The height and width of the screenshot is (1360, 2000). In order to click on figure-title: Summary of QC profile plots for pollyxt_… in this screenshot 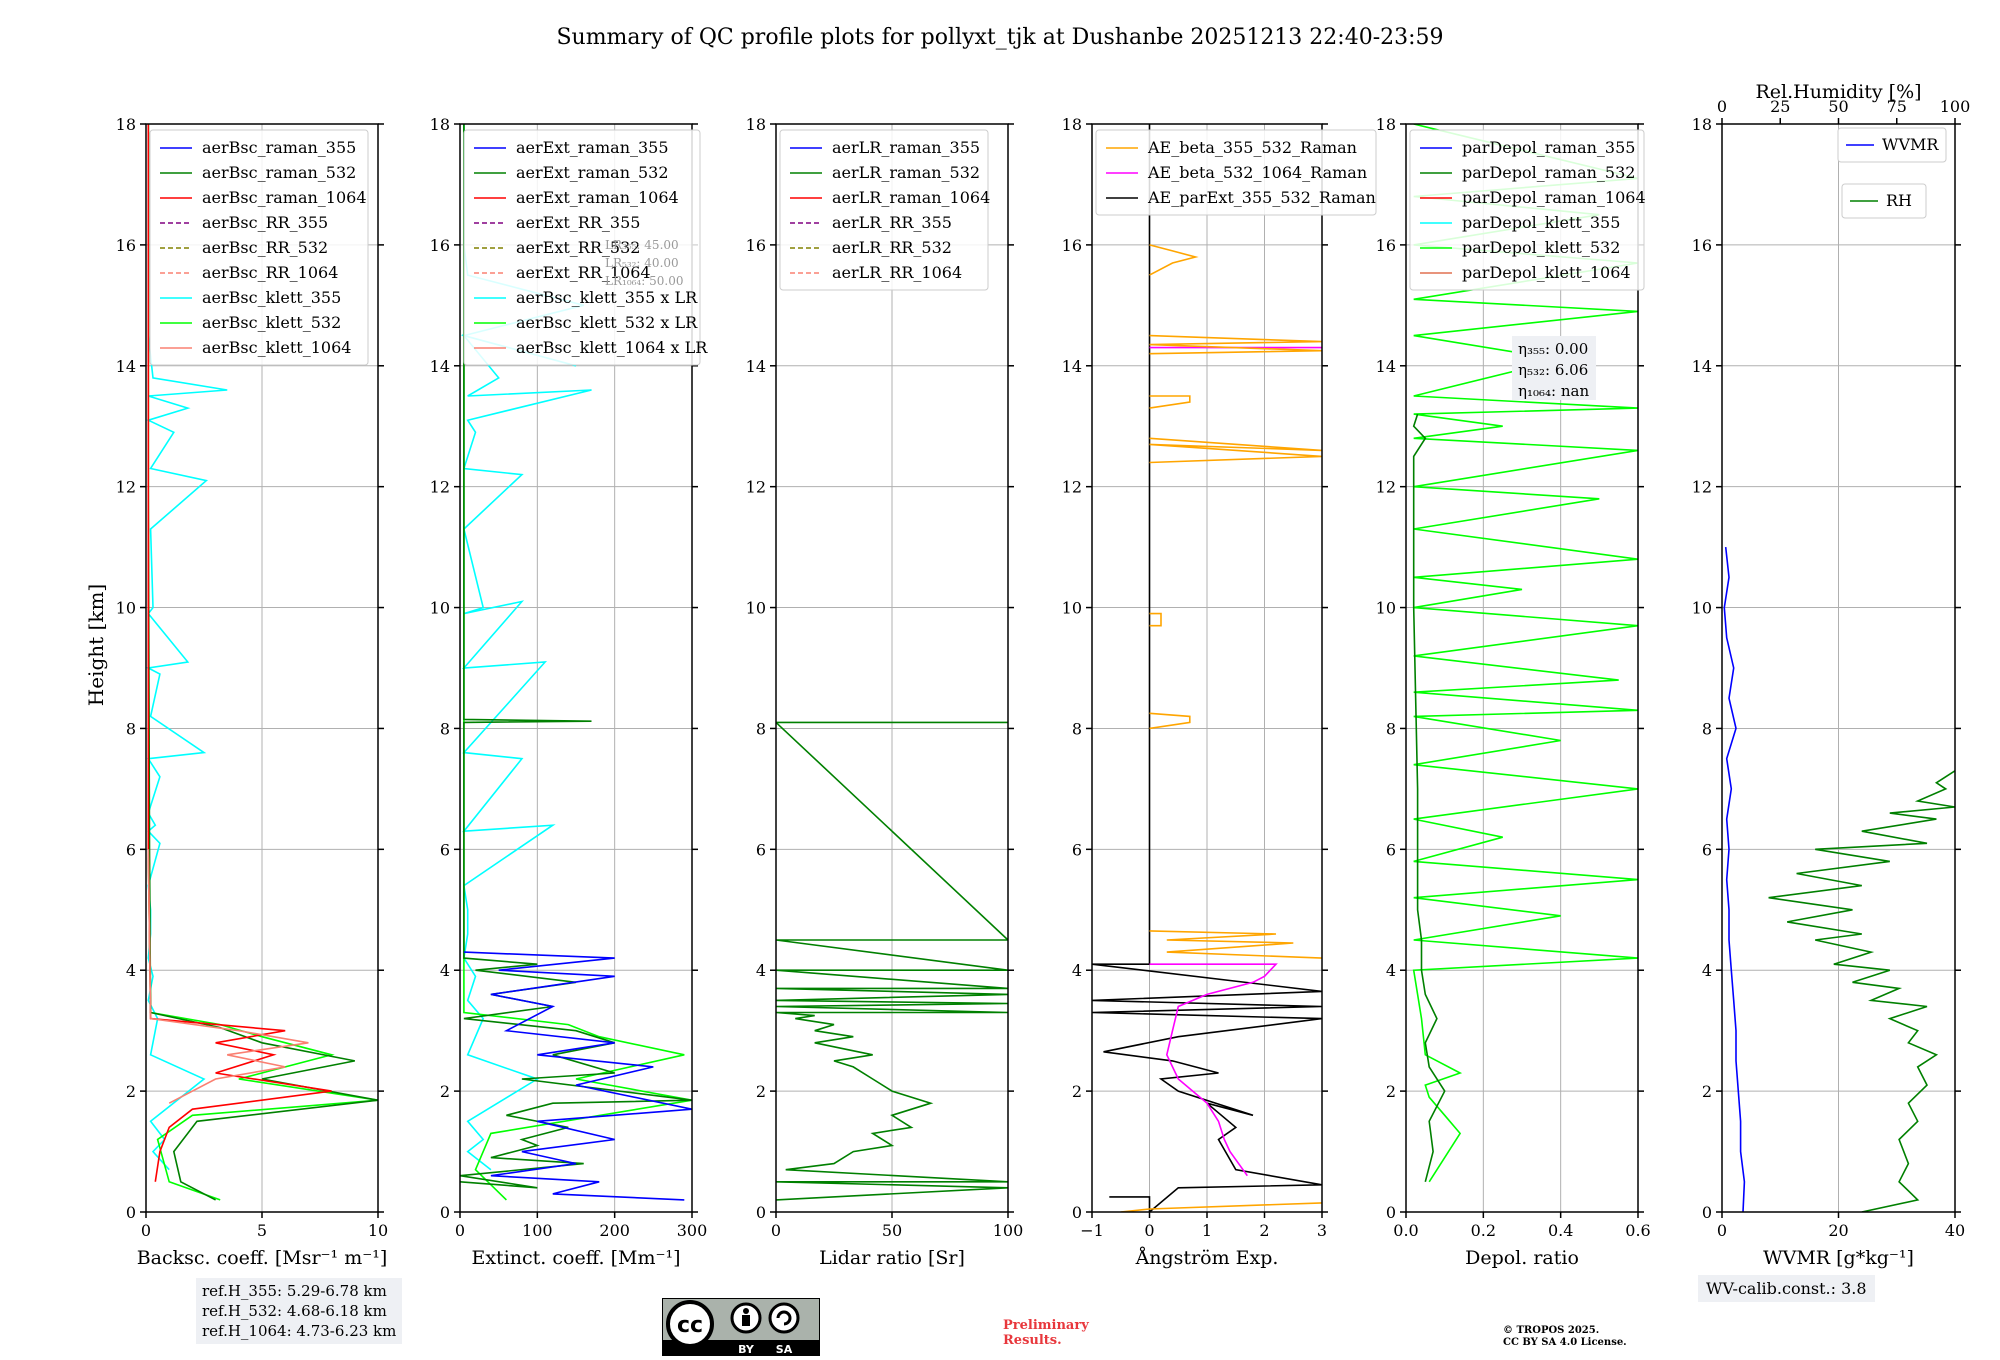, I will do `click(999, 37)`.